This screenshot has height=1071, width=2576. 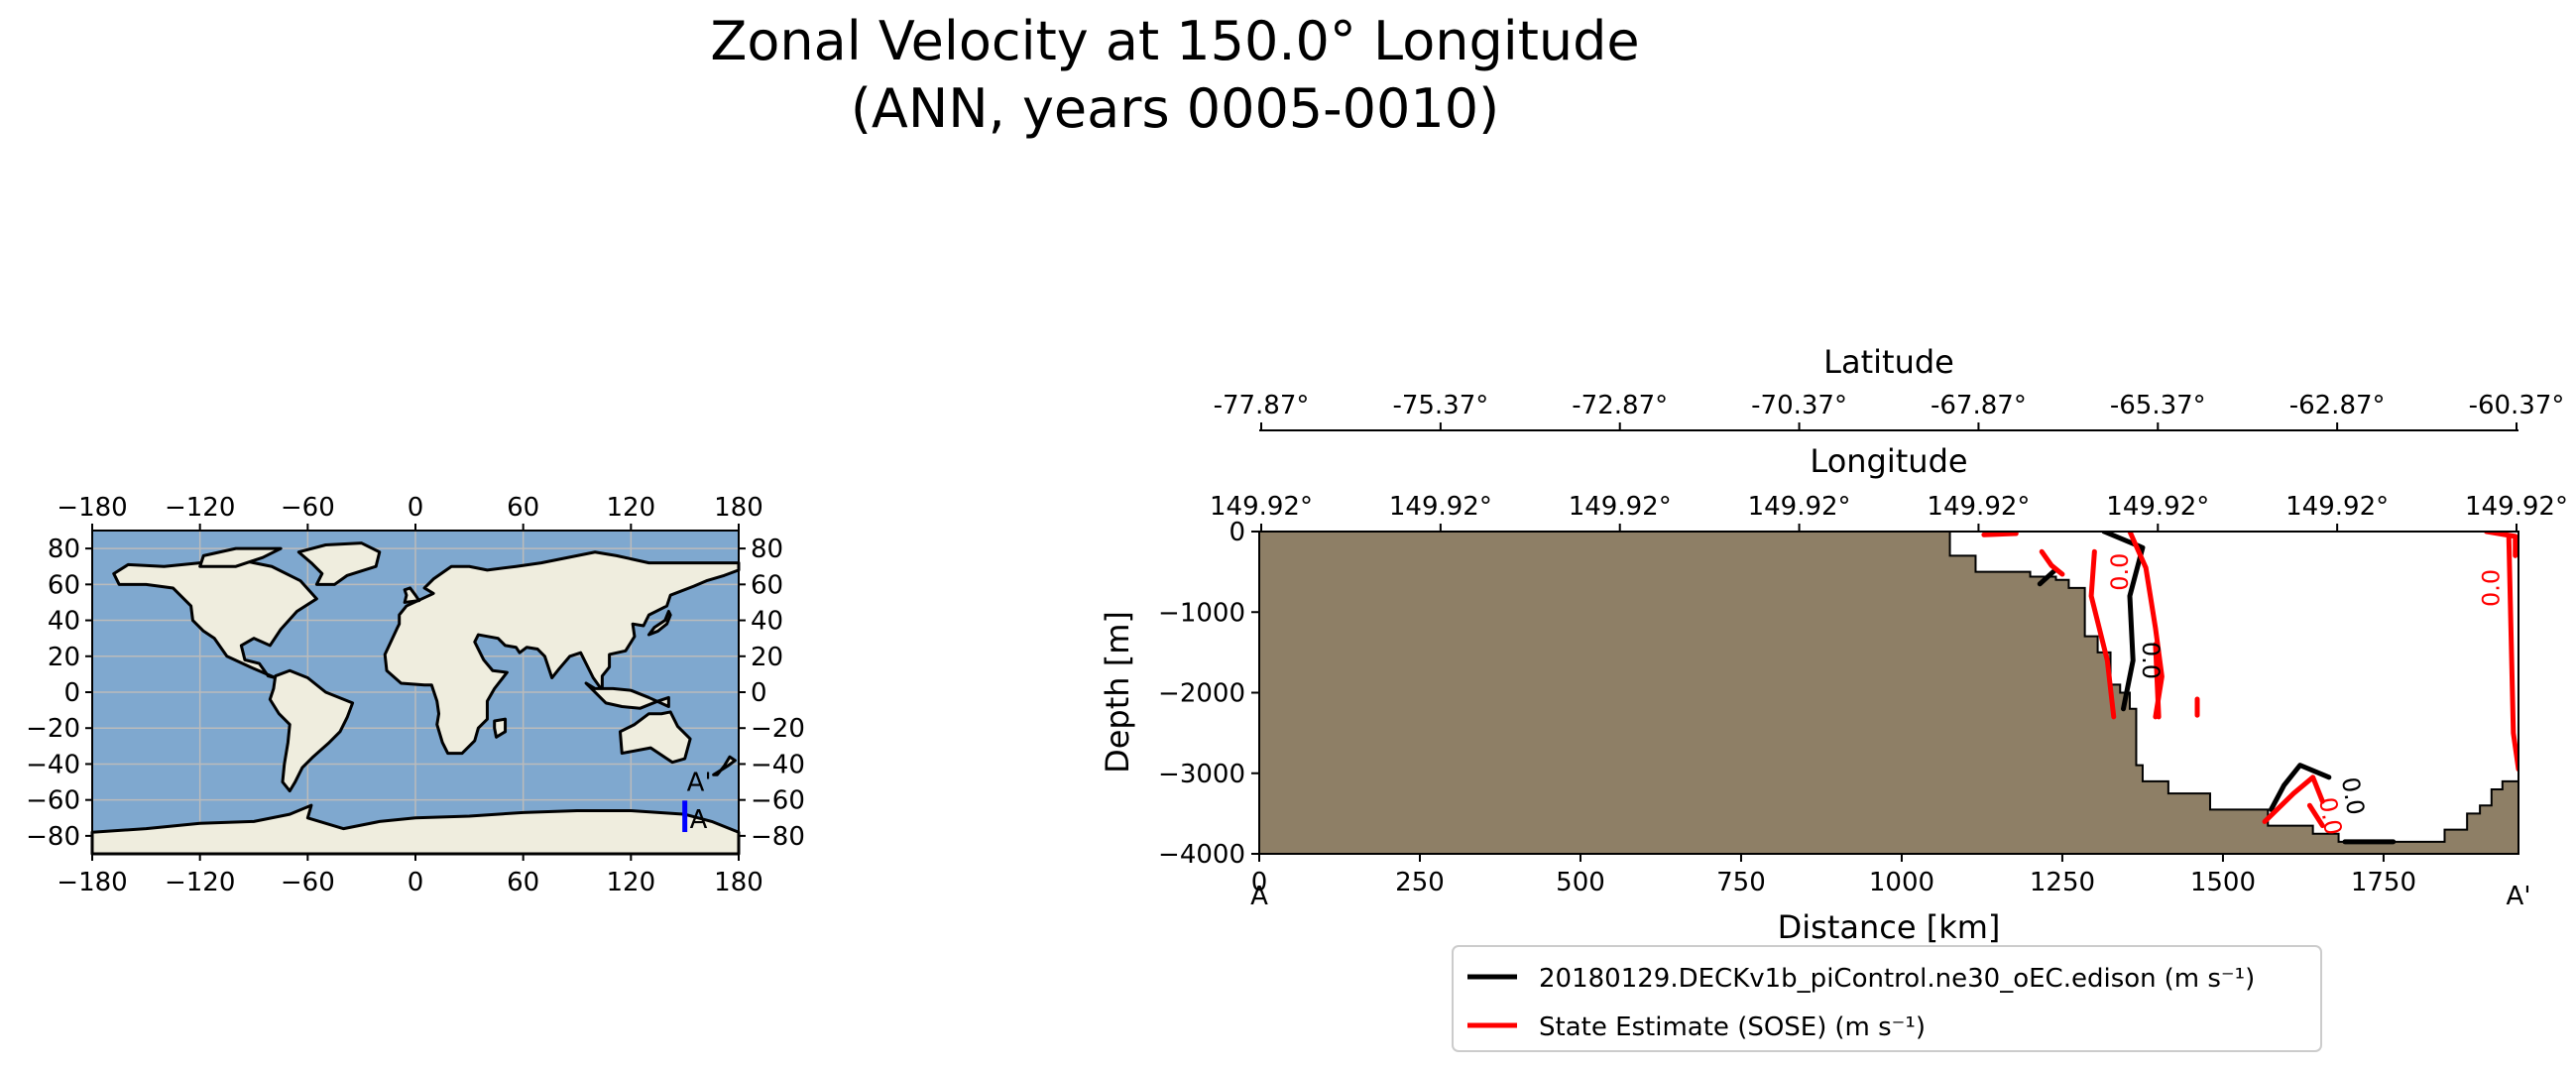 I want to click on latitude-tick-label: -70.37°, so click(x=1799, y=405).